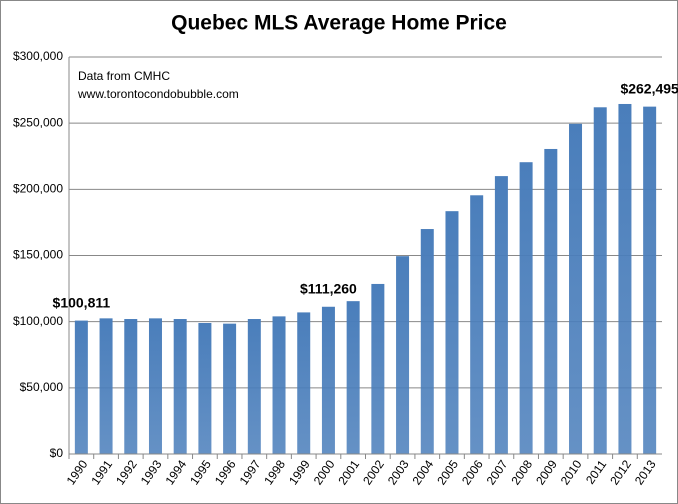 The height and width of the screenshot is (504, 678). I want to click on annotation: Data from CMHC, so click(124, 76).